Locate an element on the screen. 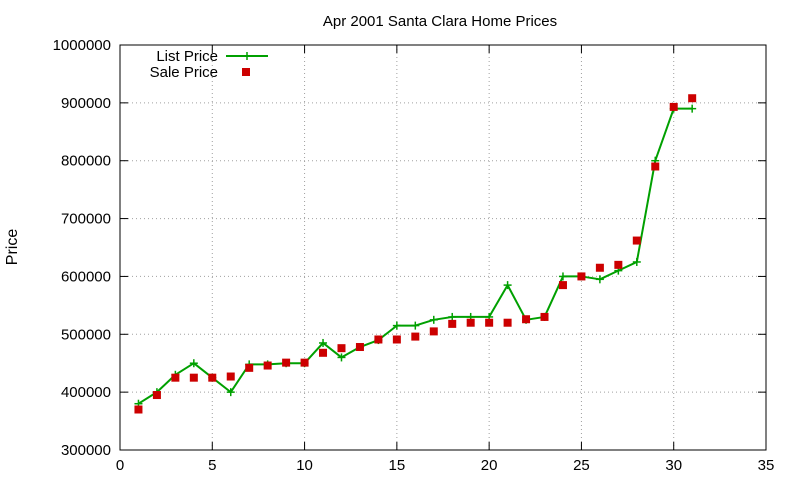 This screenshot has width=800, height=480. y-tick-label: 600000 is located at coordinates (86, 276).